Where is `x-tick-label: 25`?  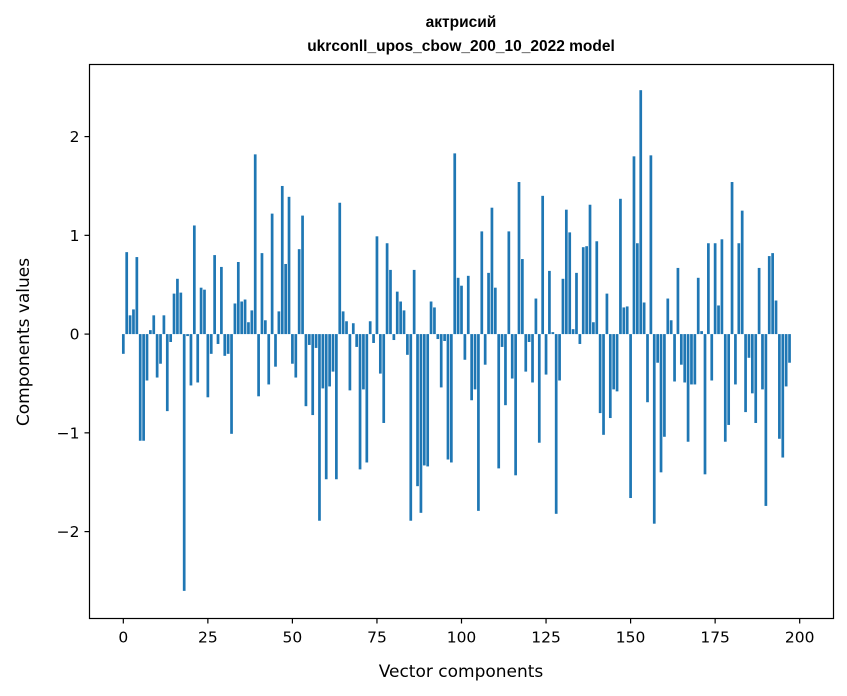
x-tick-label: 25 is located at coordinates (208, 638).